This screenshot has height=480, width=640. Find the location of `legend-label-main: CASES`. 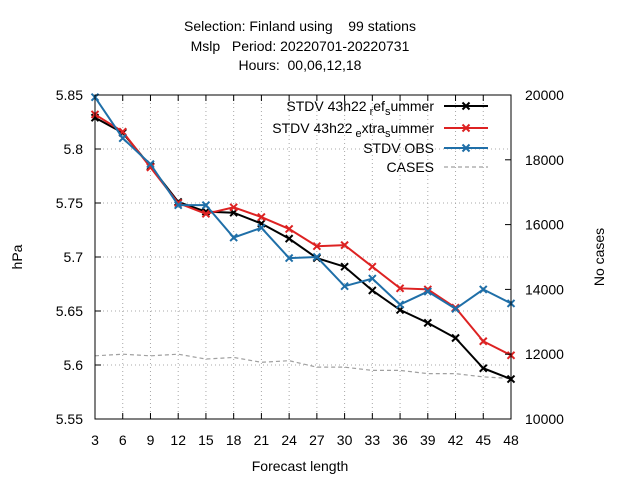

legend-label-main: CASES is located at coordinates (410, 167).